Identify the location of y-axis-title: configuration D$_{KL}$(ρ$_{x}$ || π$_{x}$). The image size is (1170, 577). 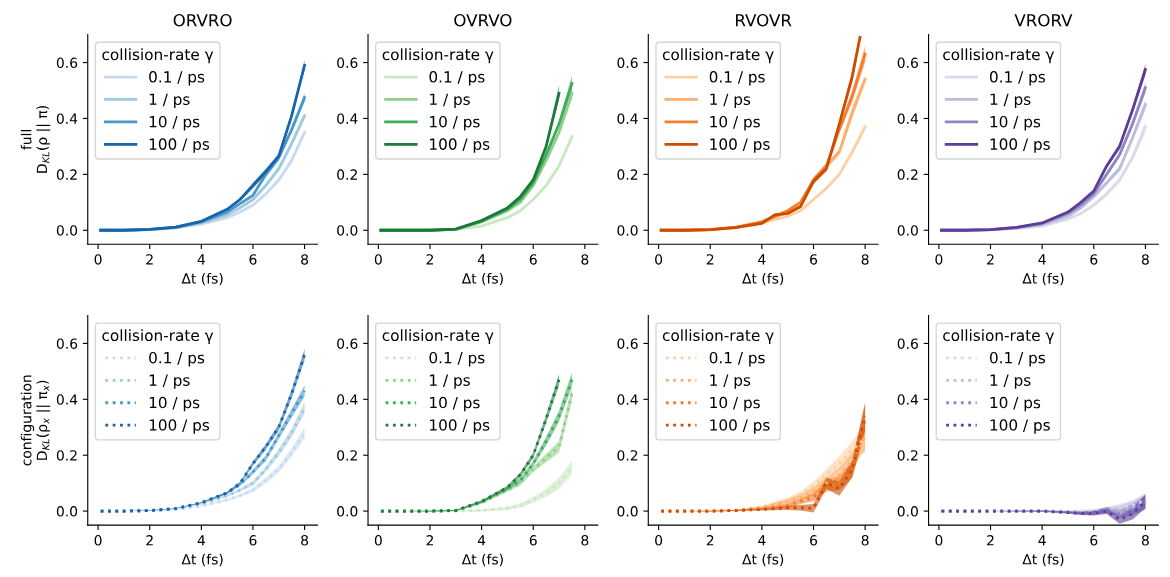
(35, 420).